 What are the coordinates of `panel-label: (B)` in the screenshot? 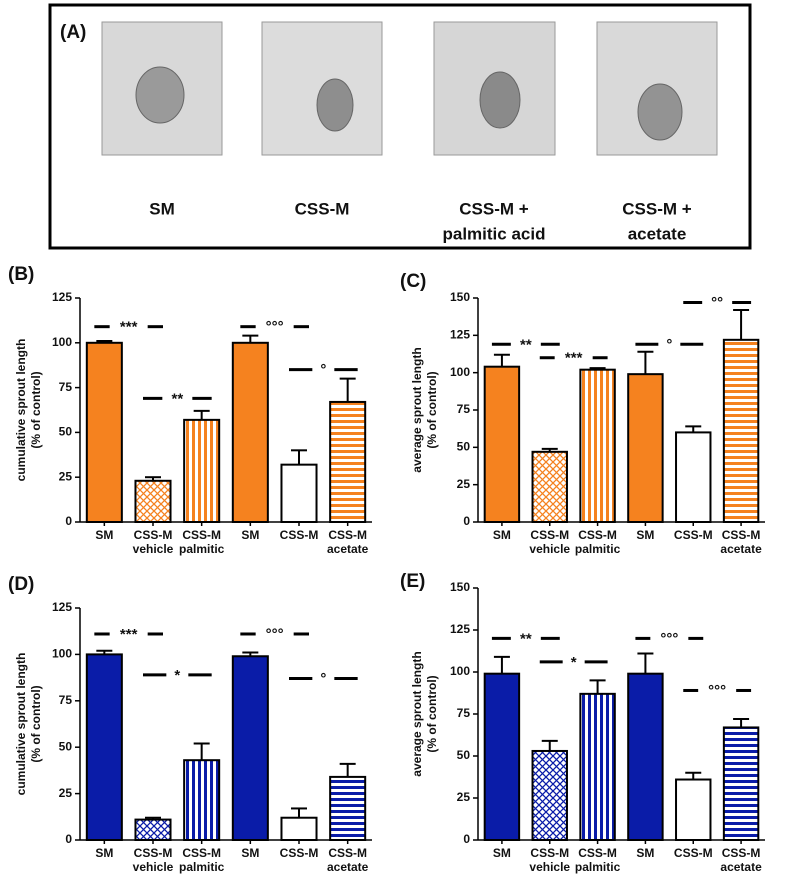 It's located at (21, 274).